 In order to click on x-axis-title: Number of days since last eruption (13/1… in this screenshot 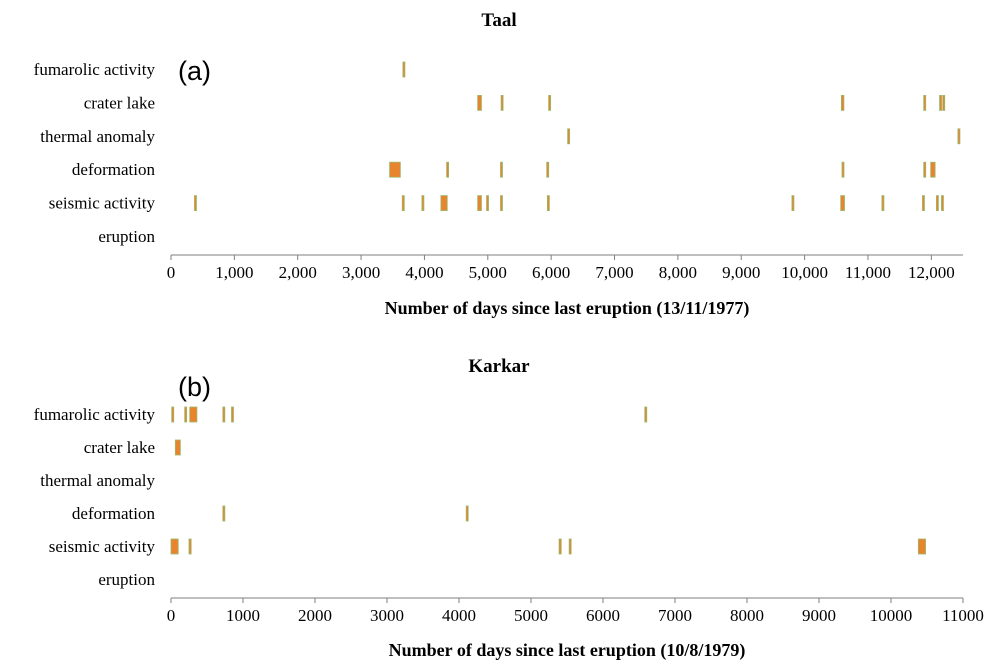, I will do `click(567, 308)`.